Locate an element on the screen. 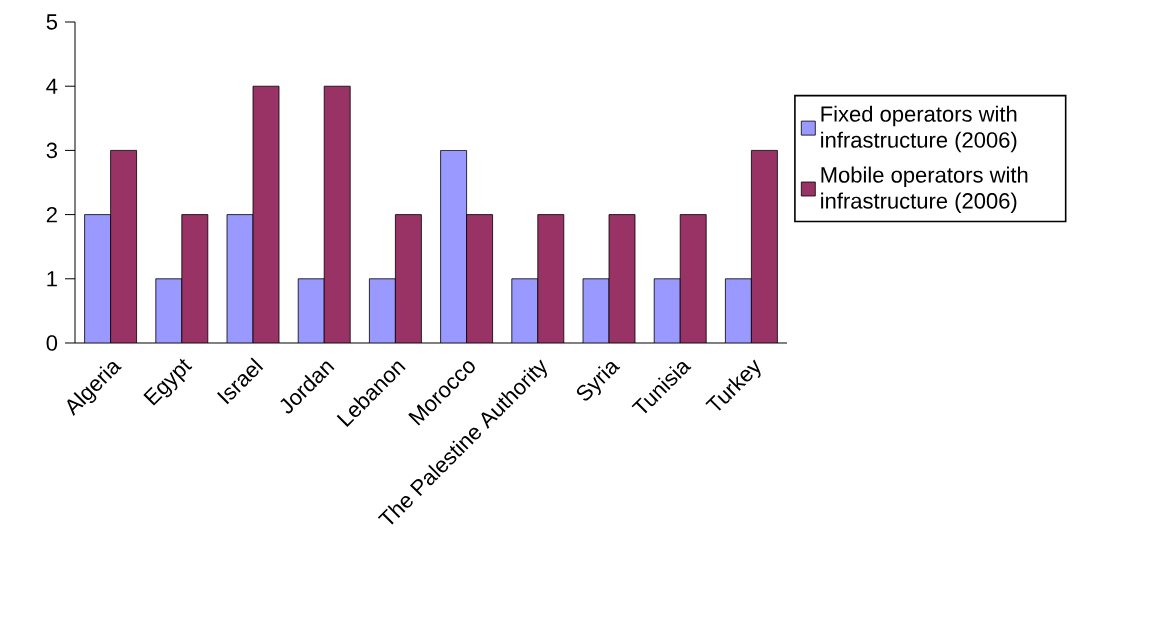 This screenshot has height=620, width=1164. y-tick-label: 3 is located at coordinates (52, 150).